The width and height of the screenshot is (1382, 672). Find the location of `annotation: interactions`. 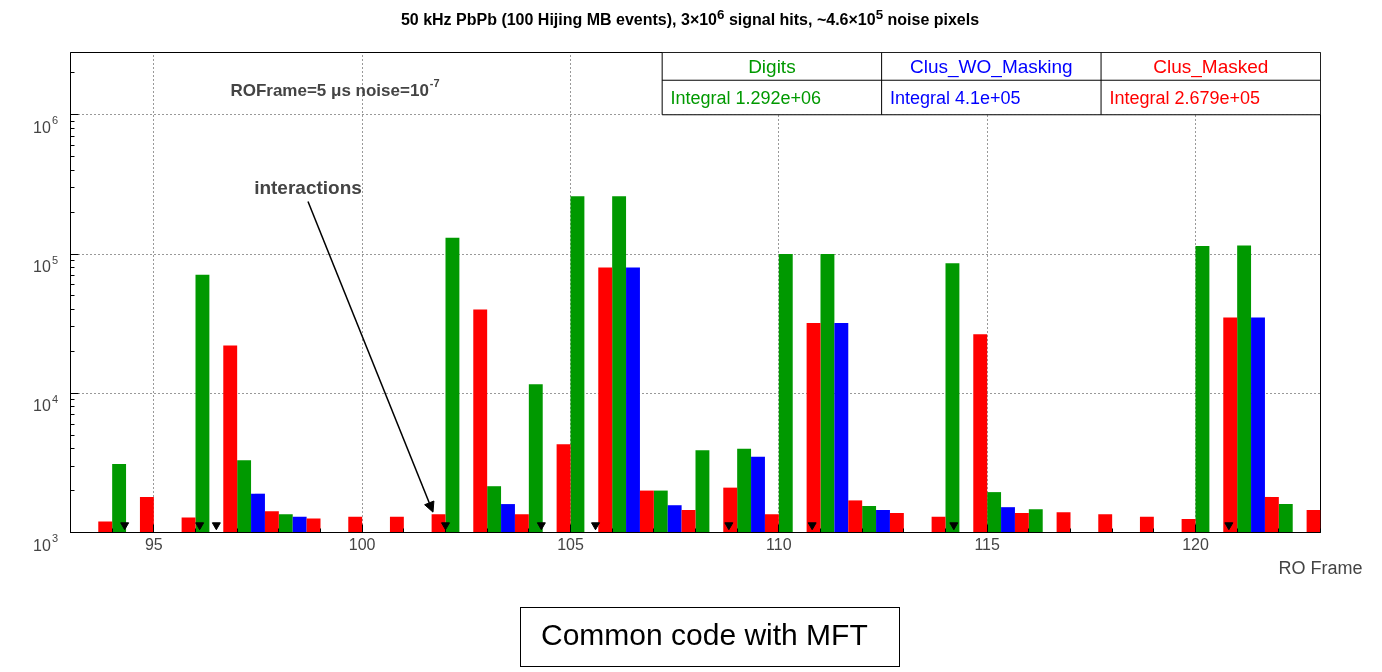

annotation: interactions is located at coordinates (308, 187).